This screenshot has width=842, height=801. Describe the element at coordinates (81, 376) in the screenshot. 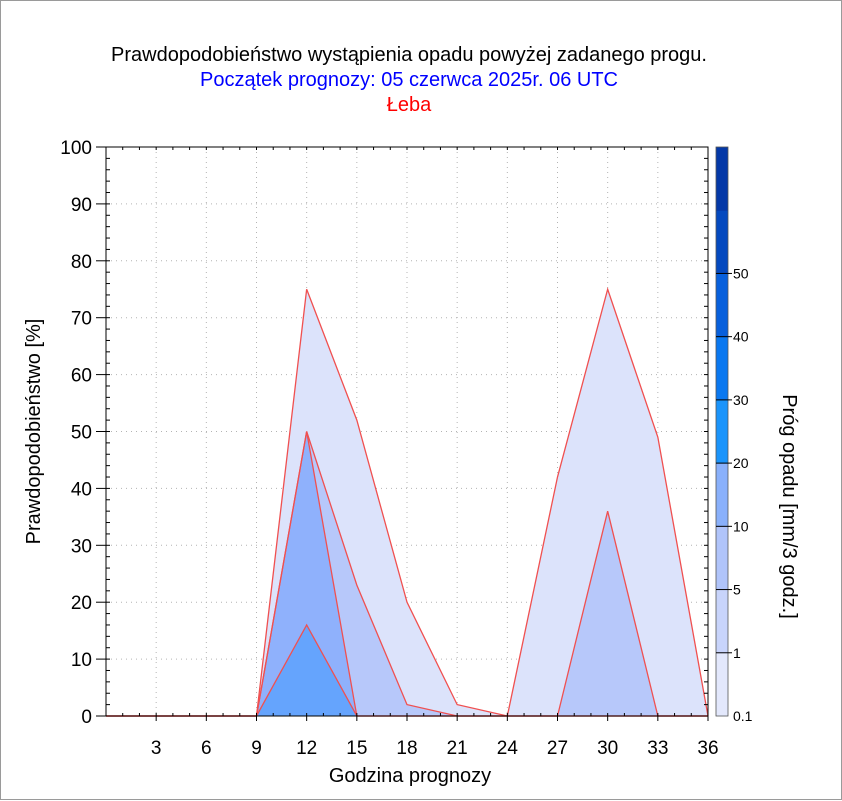

I see `y-tick-label: 60` at that location.